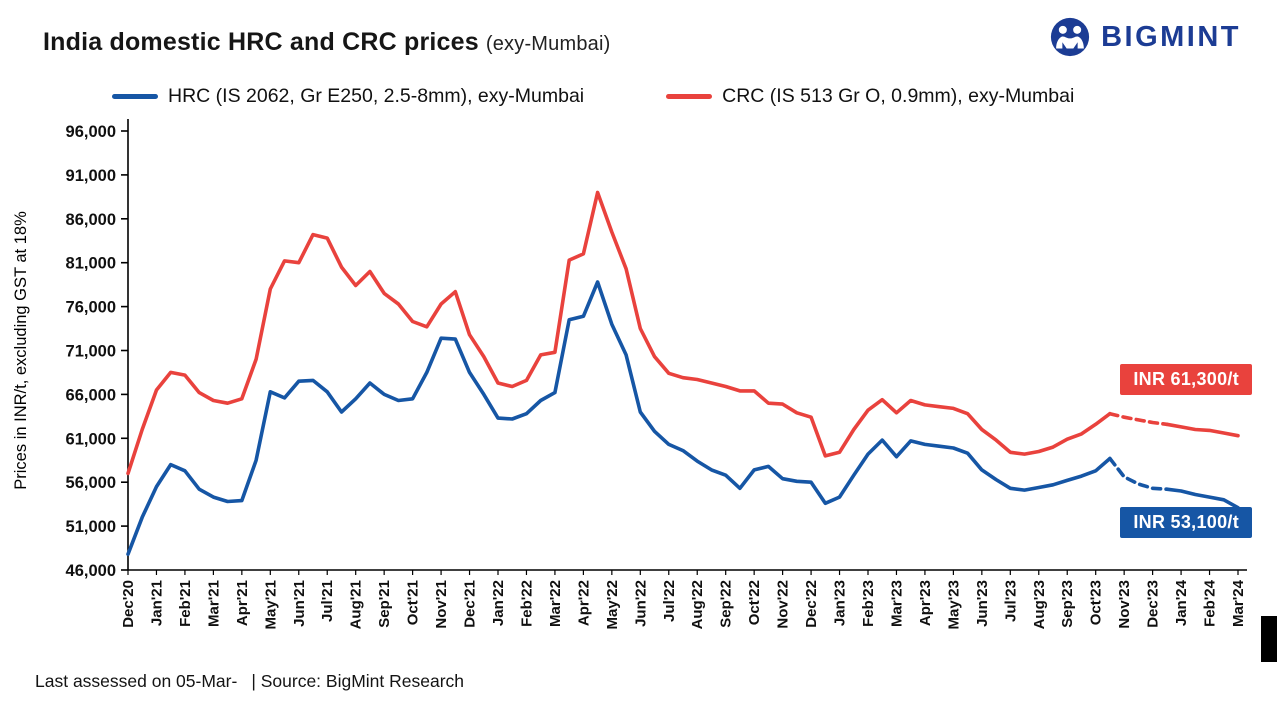  Describe the element at coordinates (1181, 602) in the screenshot. I see `x-tick-label: Jan'24` at that location.